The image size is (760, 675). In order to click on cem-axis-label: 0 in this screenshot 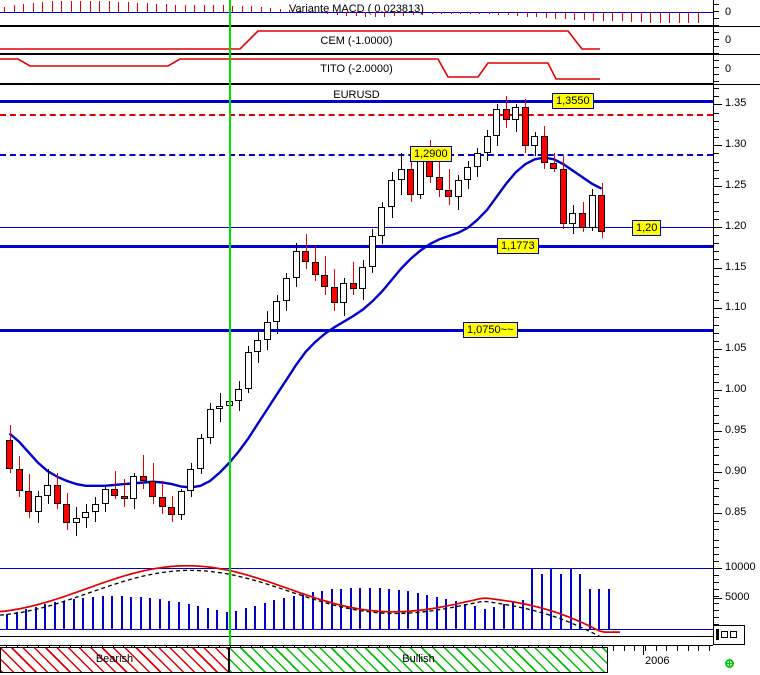, I will do `click(728, 40)`.